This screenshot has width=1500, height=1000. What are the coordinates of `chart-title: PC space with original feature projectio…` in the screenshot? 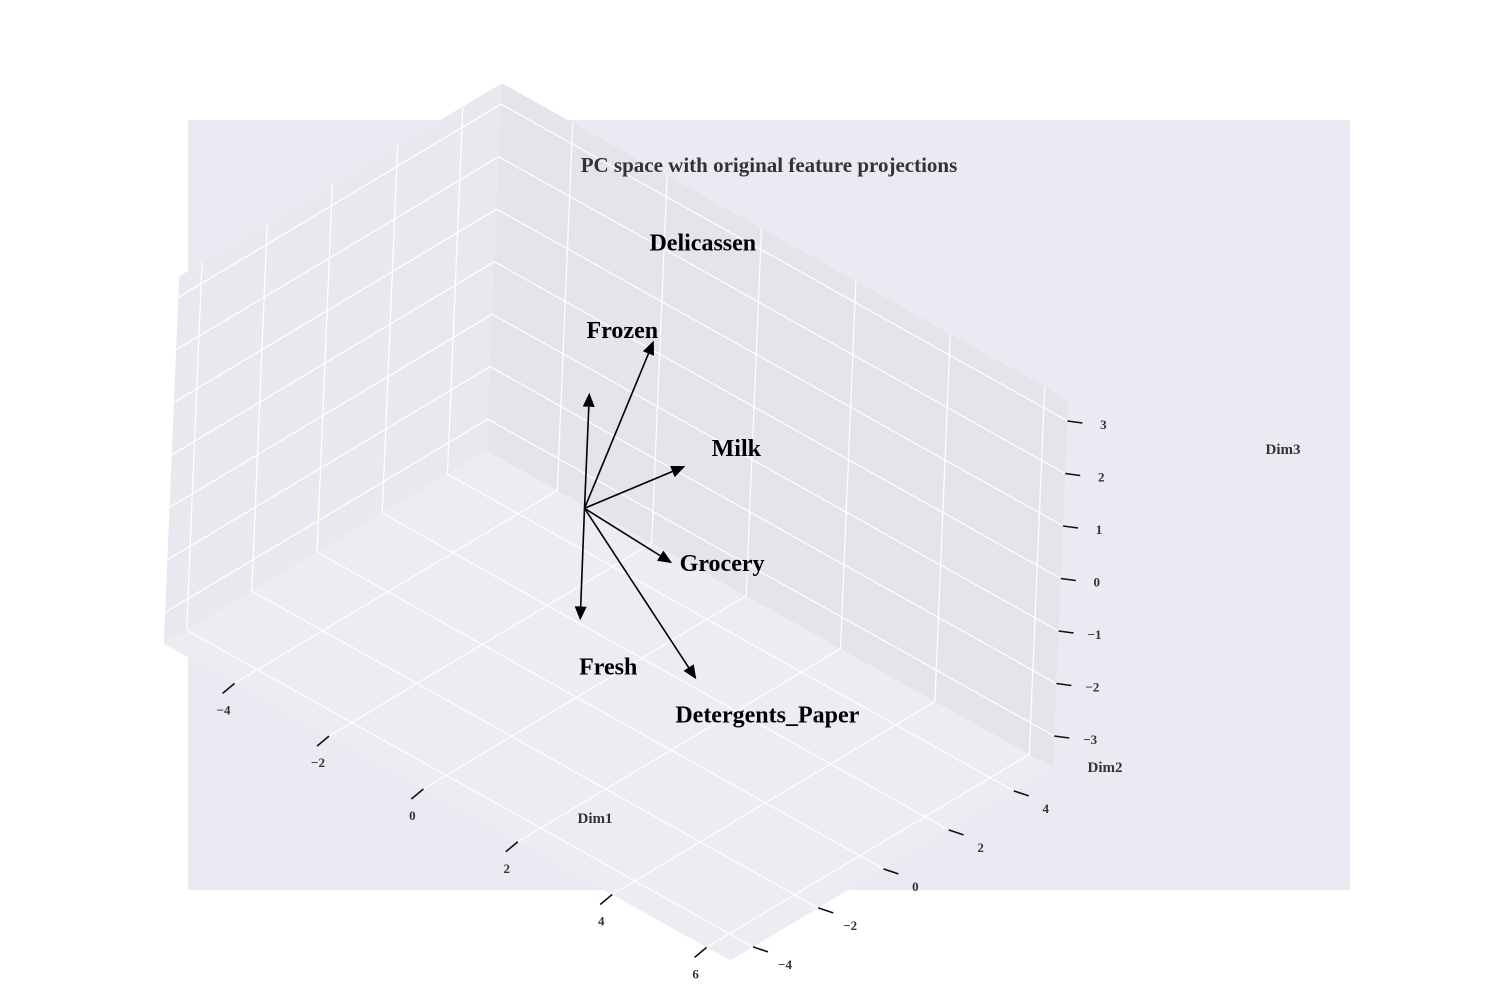 It's located at (769, 165).